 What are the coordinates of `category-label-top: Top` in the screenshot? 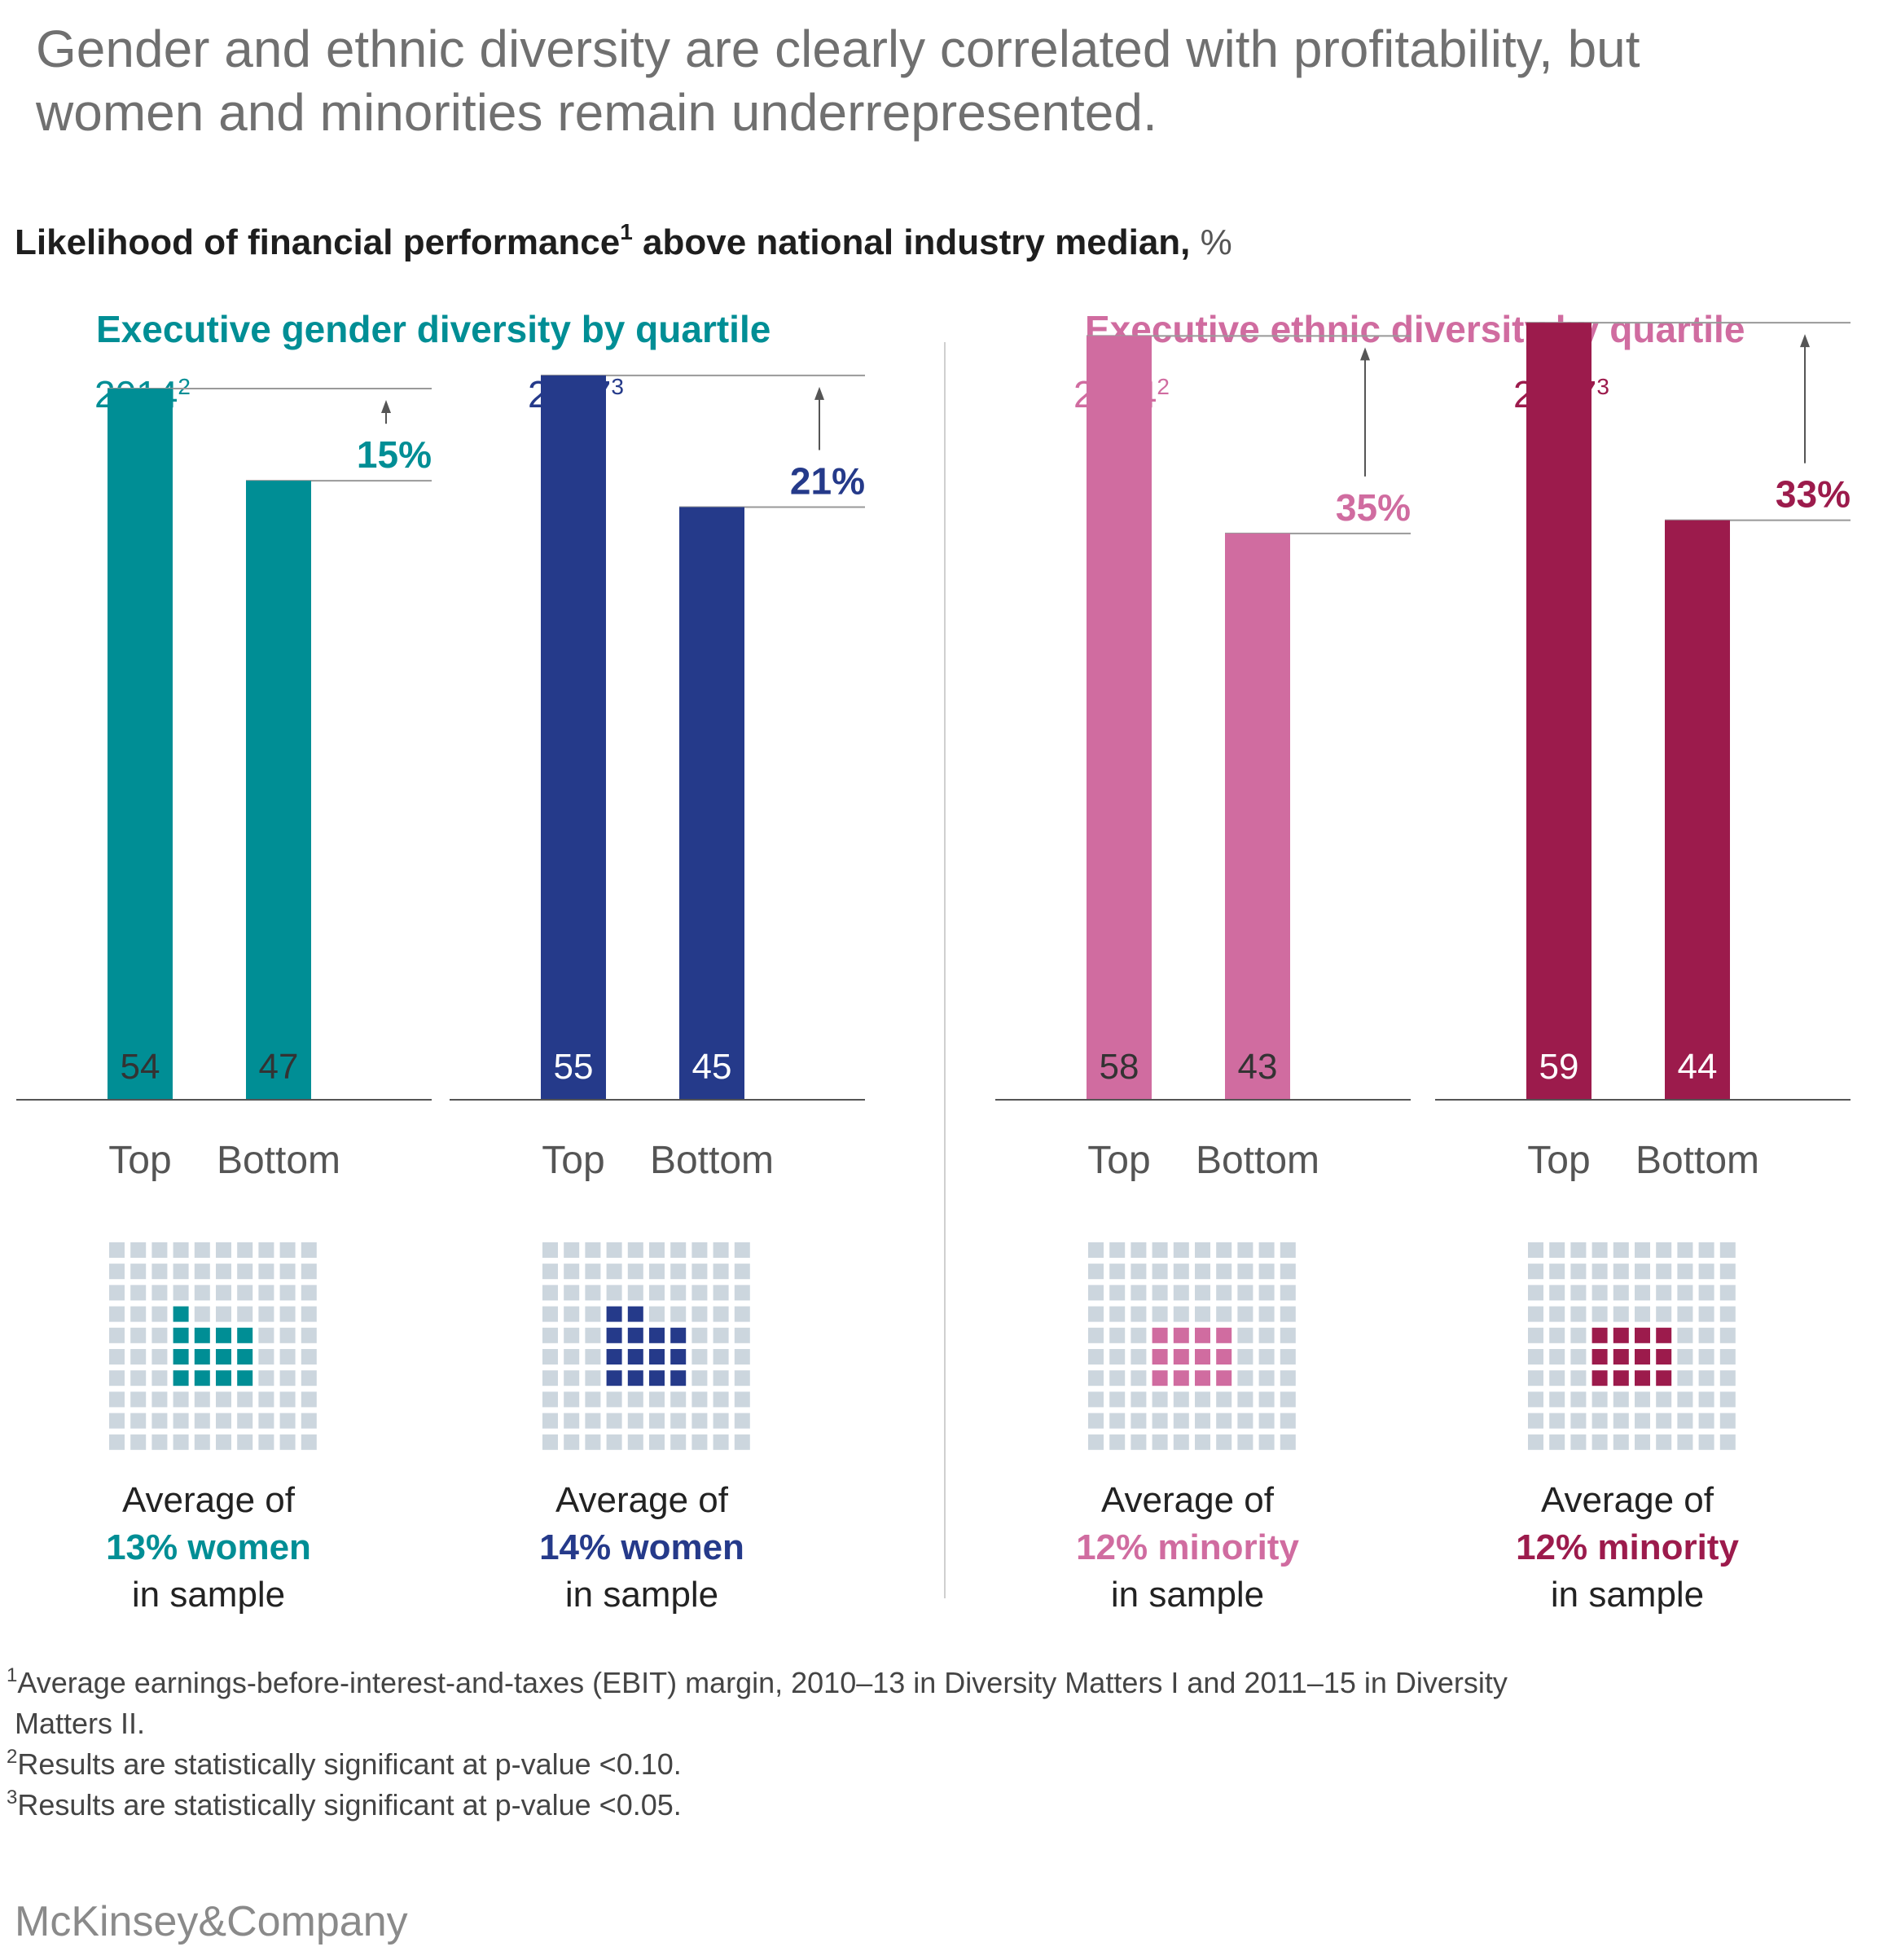 It's located at (573, 1160).